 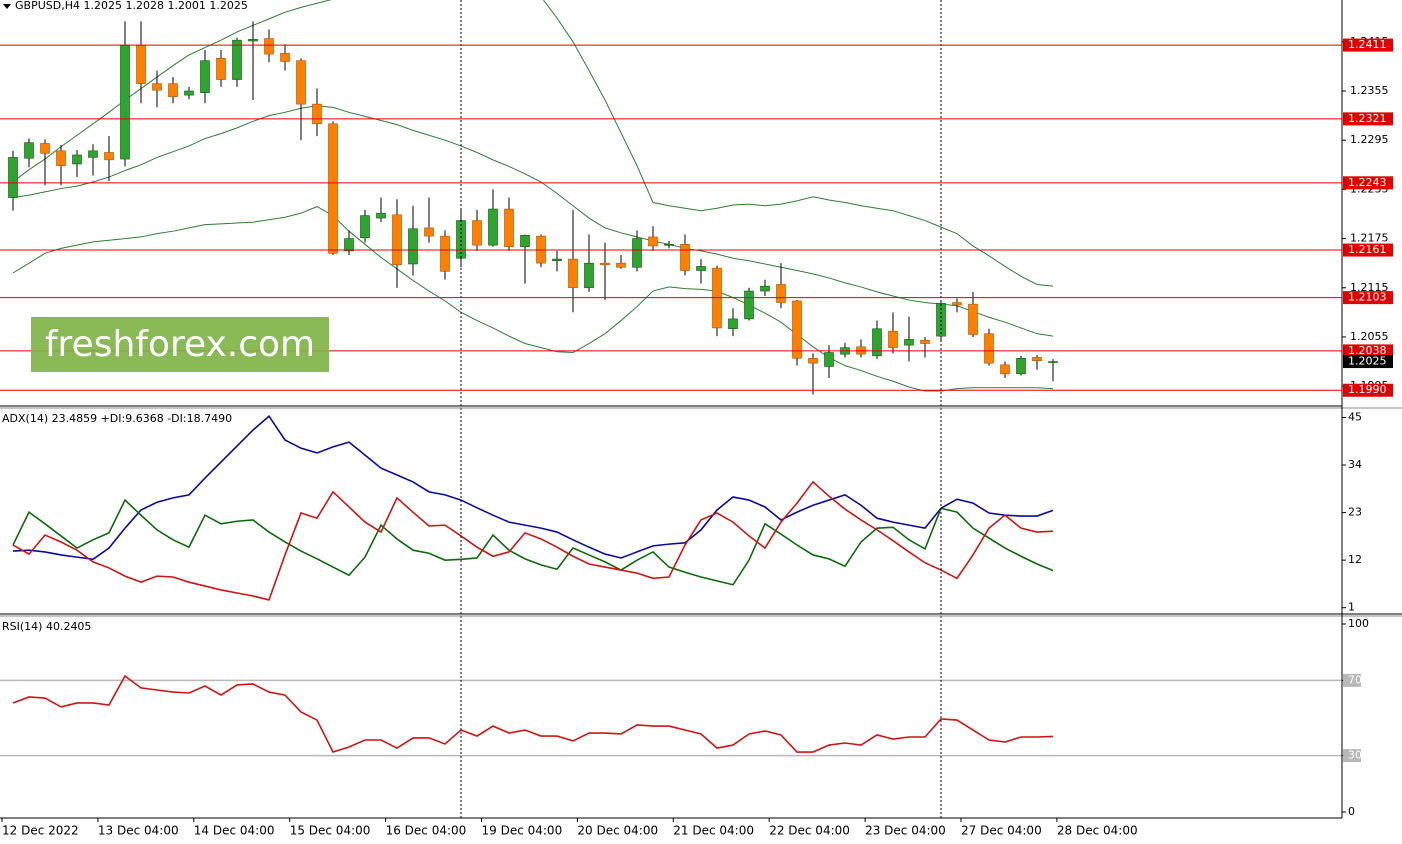 I want to click on rsi-title: RSI(14) 40.2405, so click(x=46, y=626).